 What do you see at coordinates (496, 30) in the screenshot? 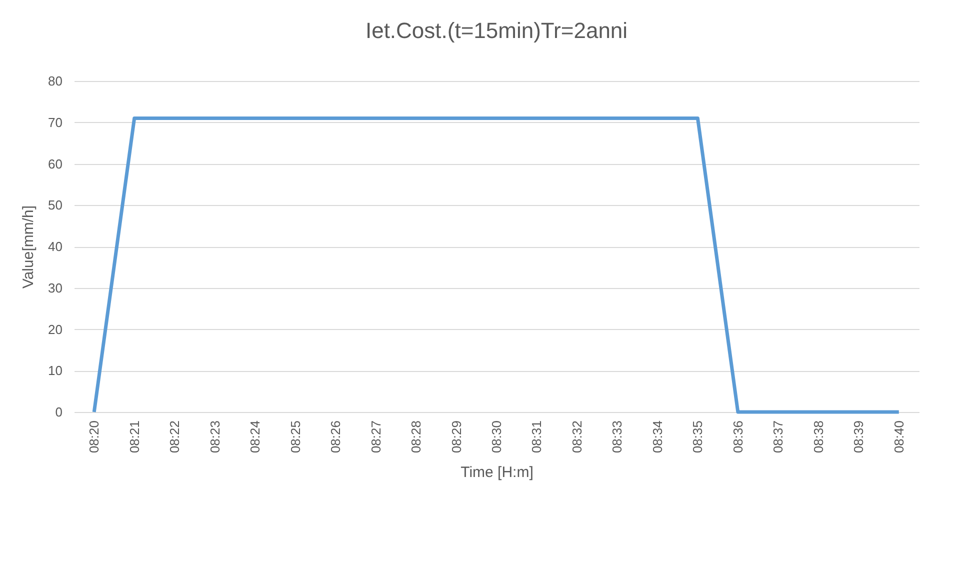
I see `chart-title: Iet.Cost.(t=15min)Tr=2anni` at bounding box center [496, 30].